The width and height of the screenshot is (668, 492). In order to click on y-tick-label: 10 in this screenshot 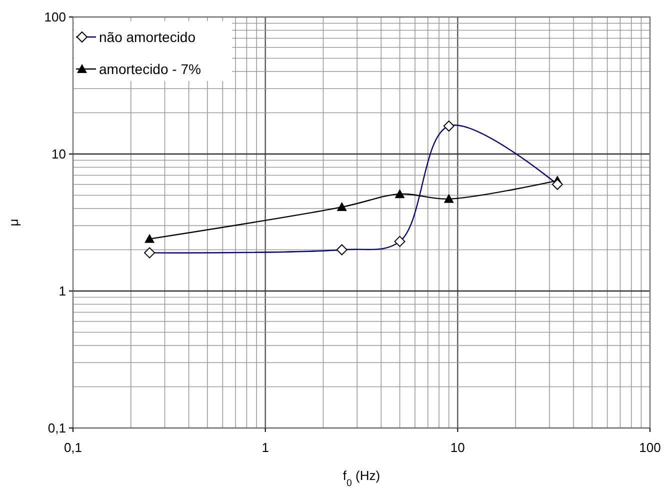, I will do `click(59, 154)`.